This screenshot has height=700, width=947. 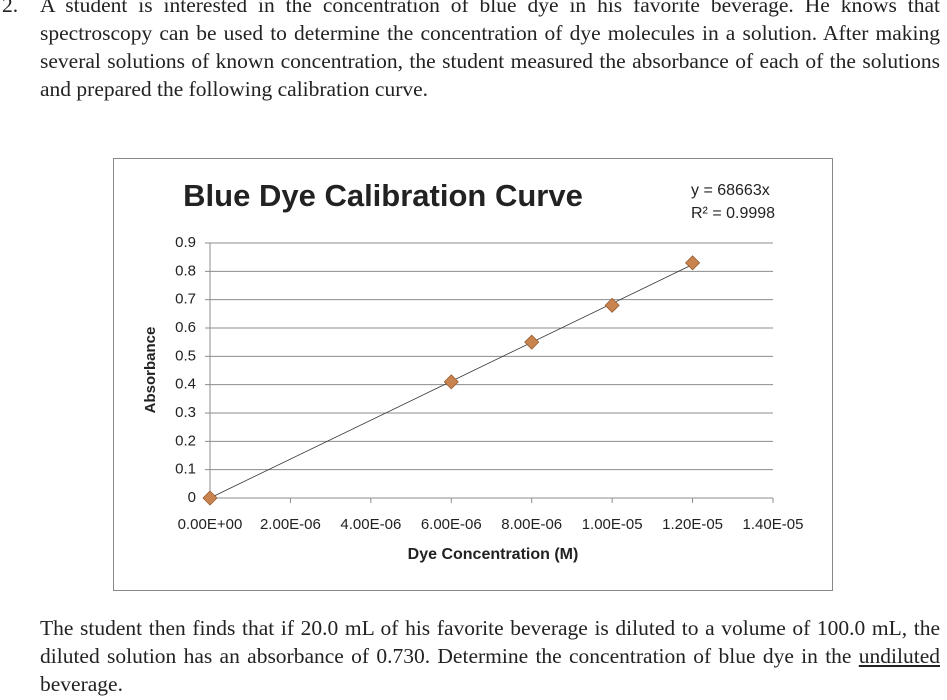 What do you see at coordinates (370, 524) in the screenshot?
I see `x-tick-label: 4.00E-06` at bounding box center [370, 524].